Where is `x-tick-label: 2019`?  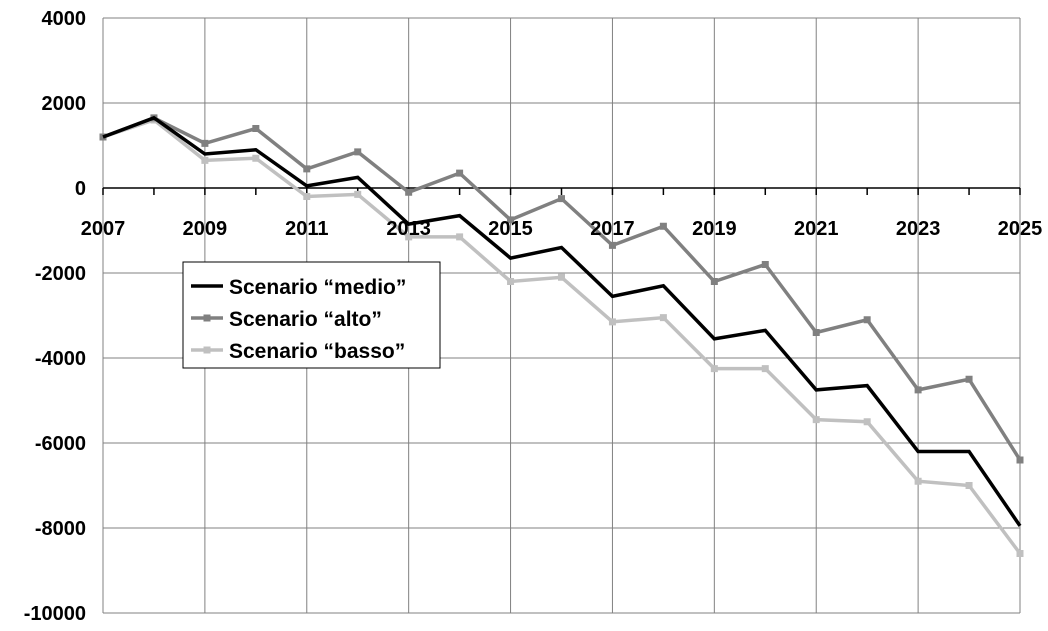
x-tick-label: 2019 is located at coordinates (714, 229).